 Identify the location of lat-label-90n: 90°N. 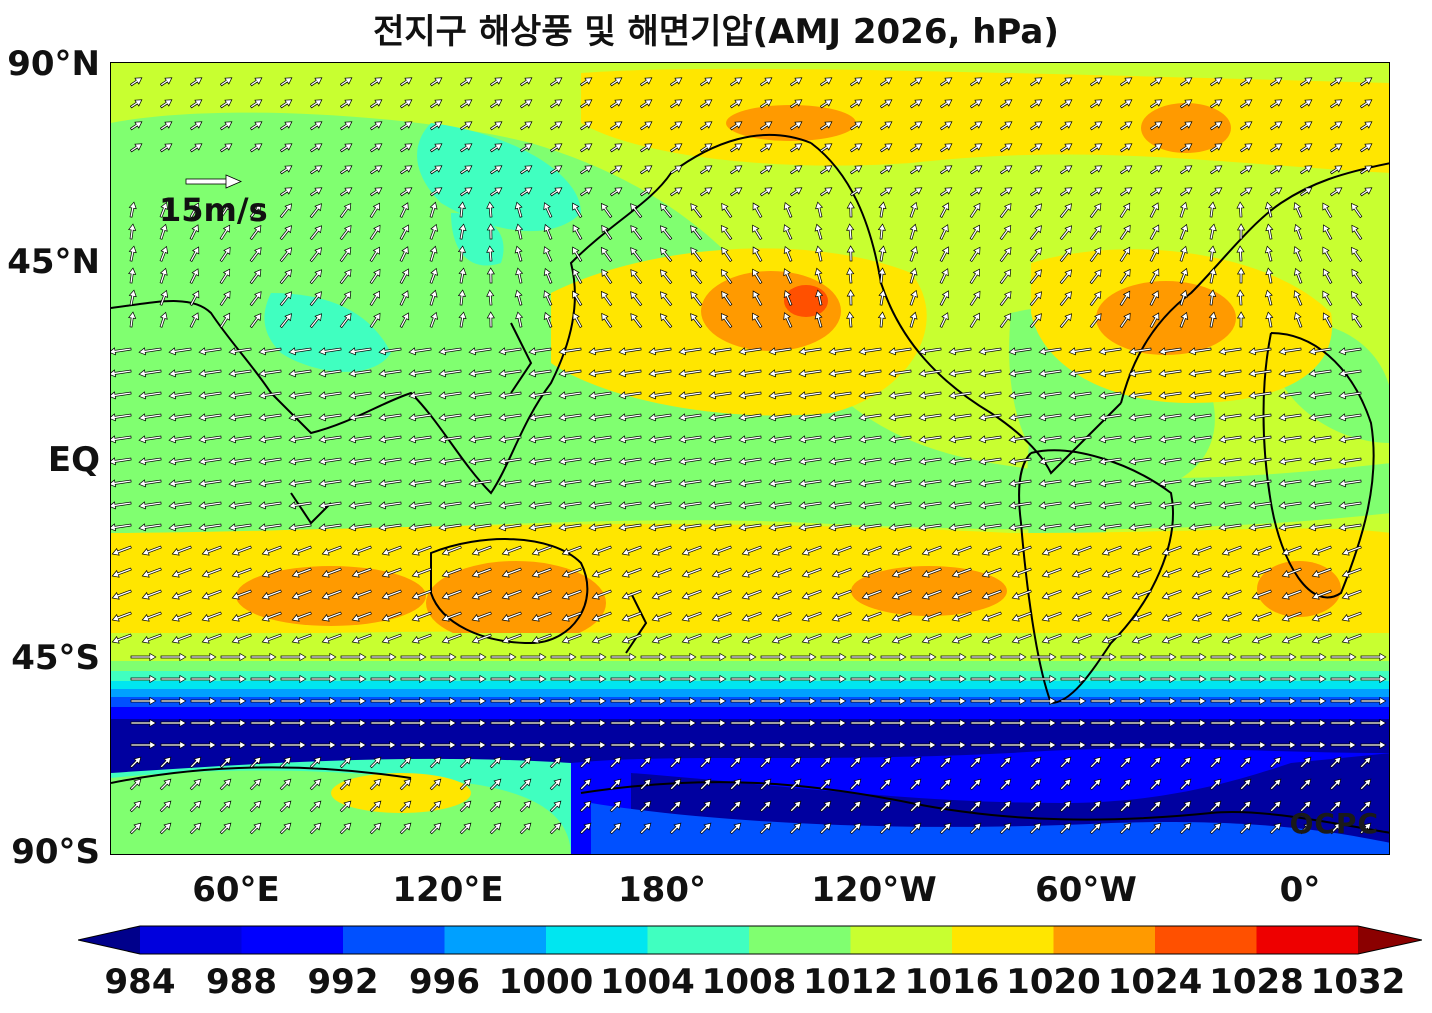
(53, 64).